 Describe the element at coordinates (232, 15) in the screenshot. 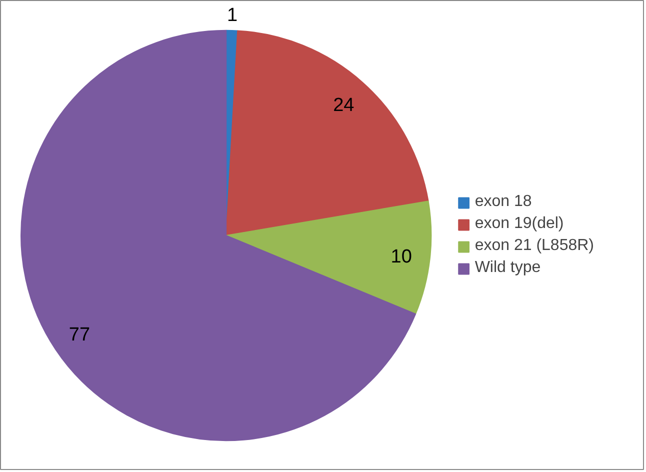

I see `data-label: 1` at that location.